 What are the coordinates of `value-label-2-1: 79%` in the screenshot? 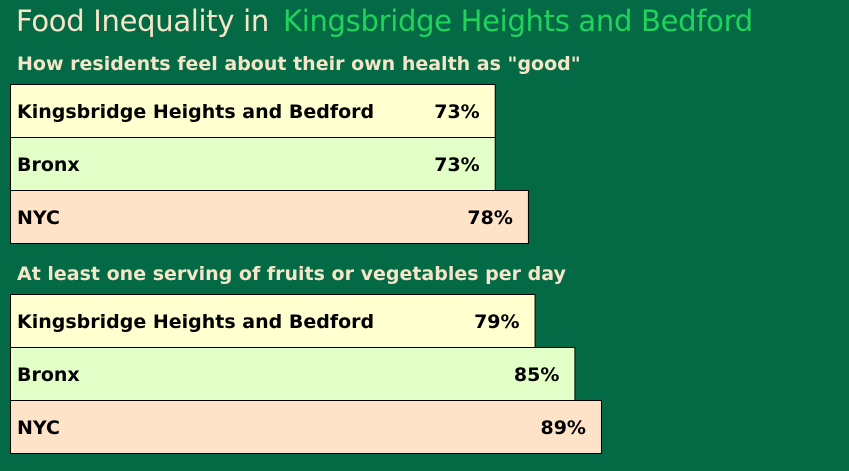 It's located at (496, 322).